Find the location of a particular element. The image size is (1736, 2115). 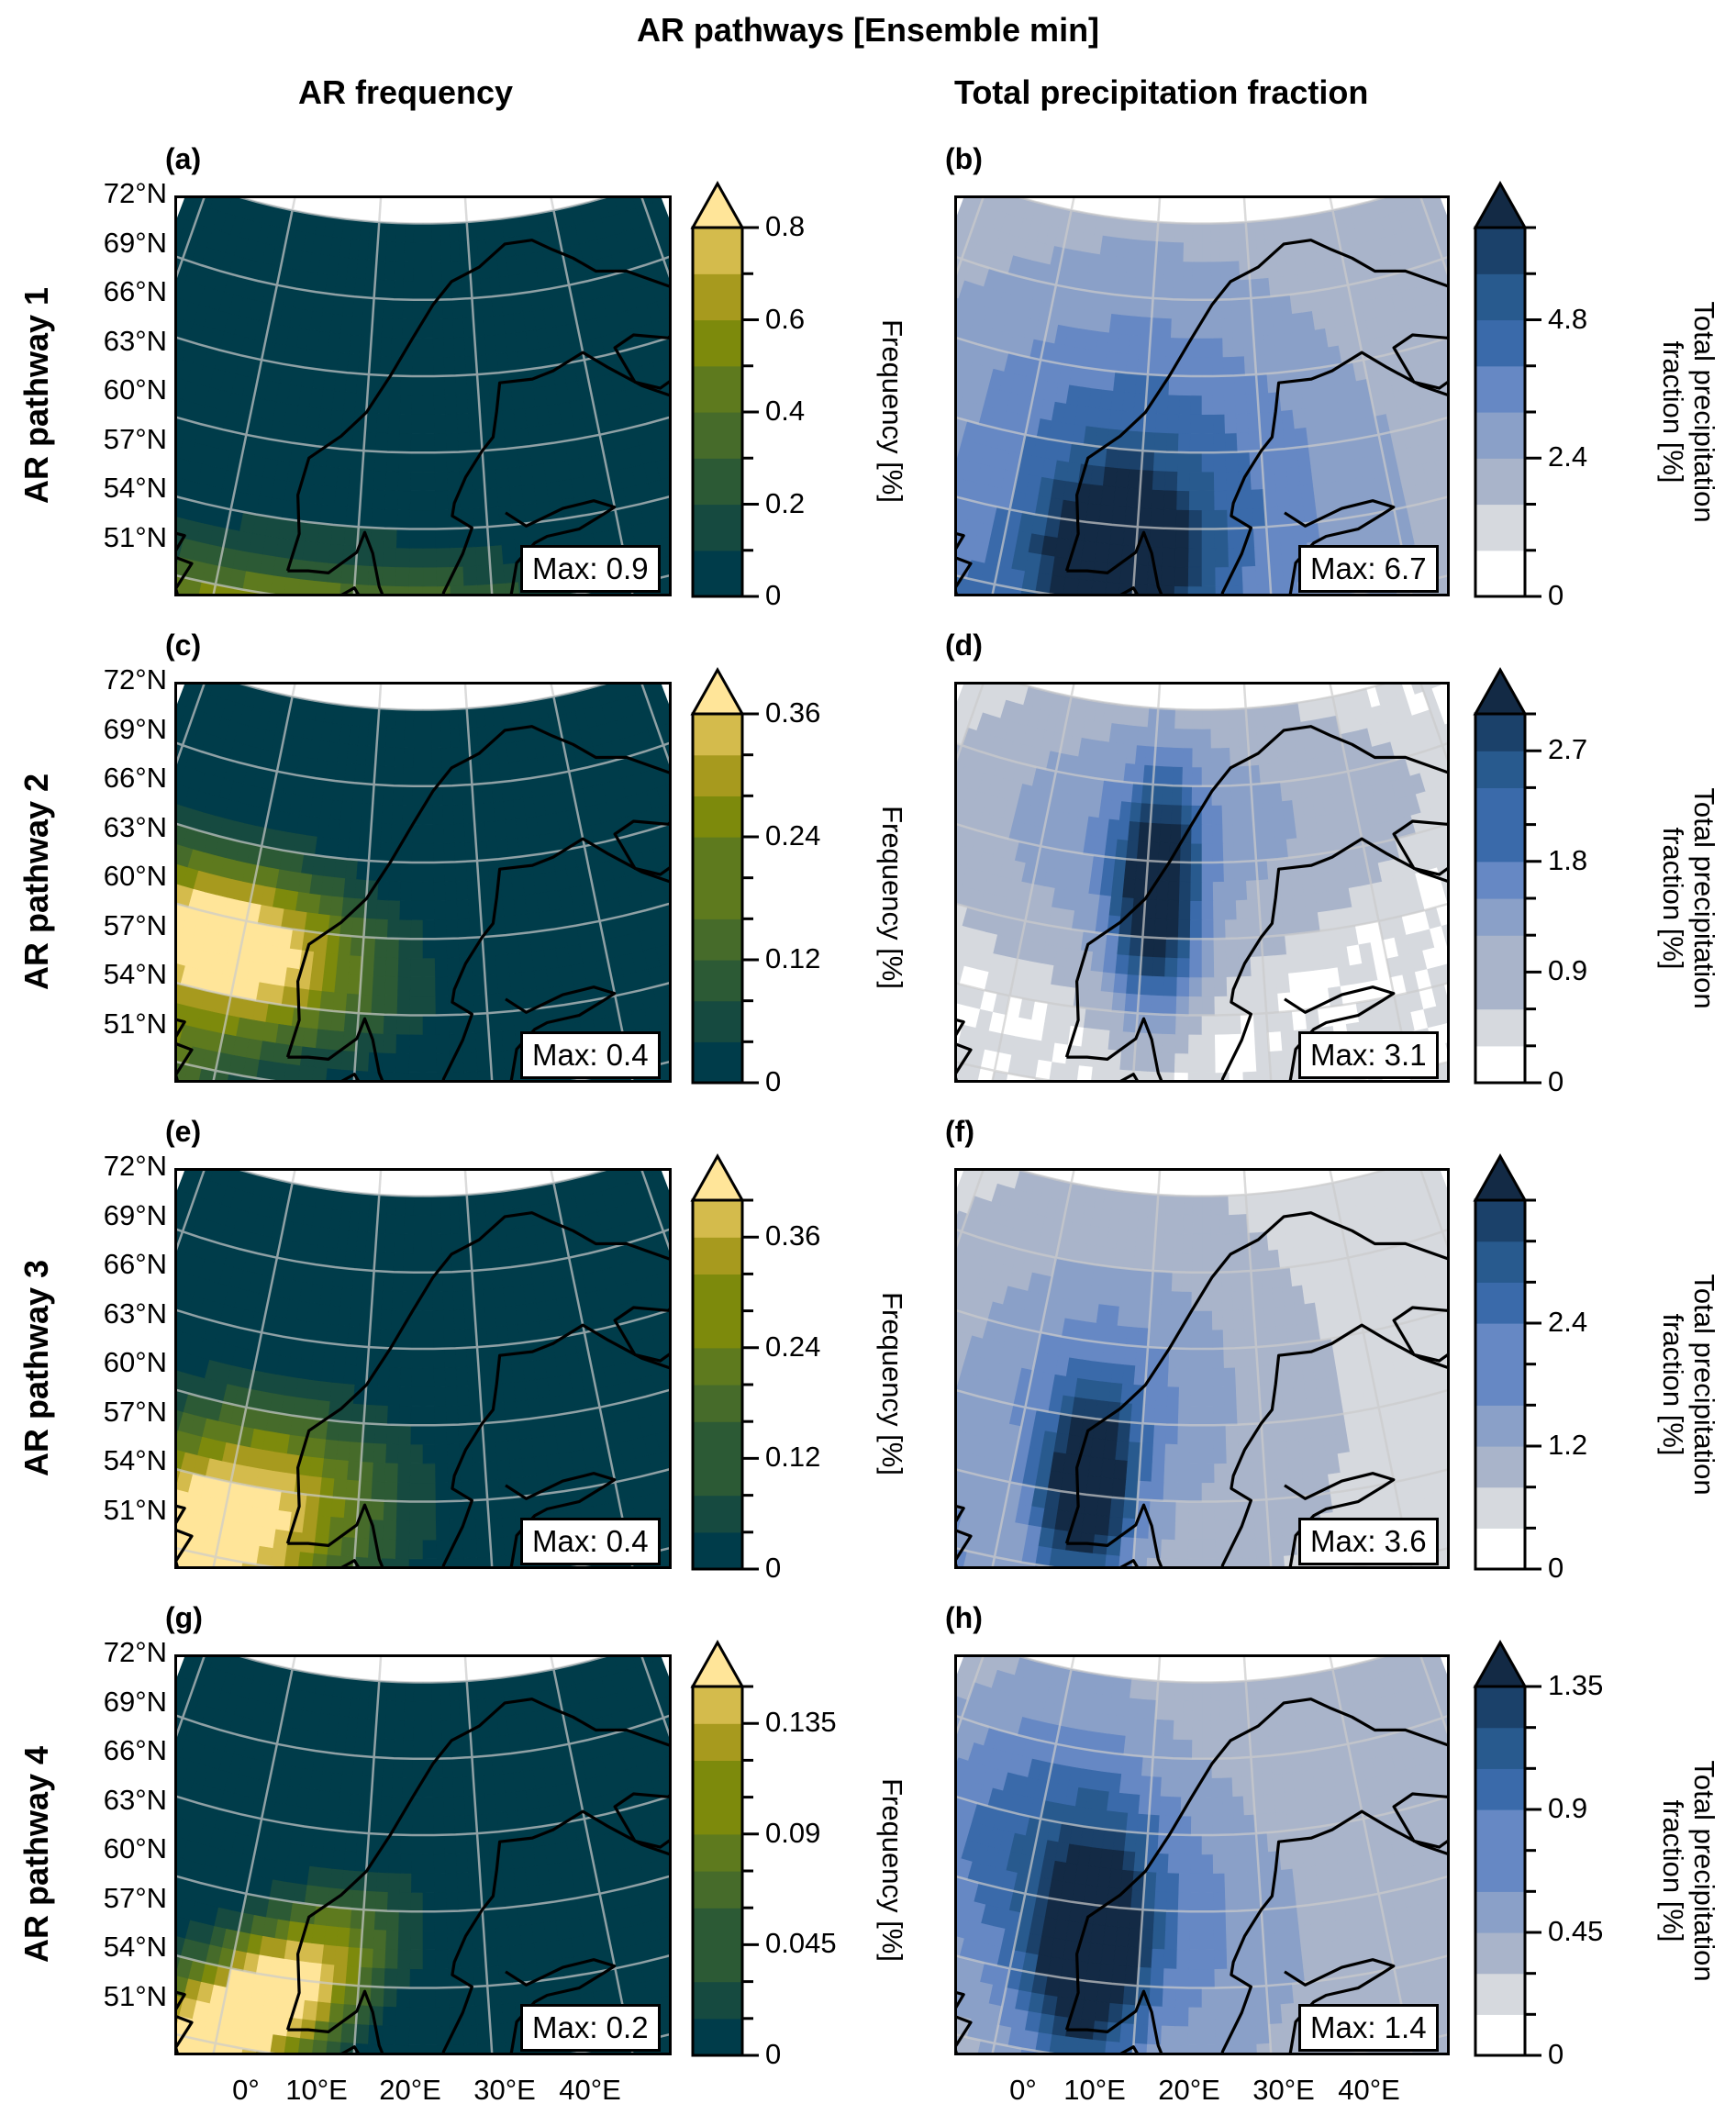

data-field is located at coordinates (423, 882).